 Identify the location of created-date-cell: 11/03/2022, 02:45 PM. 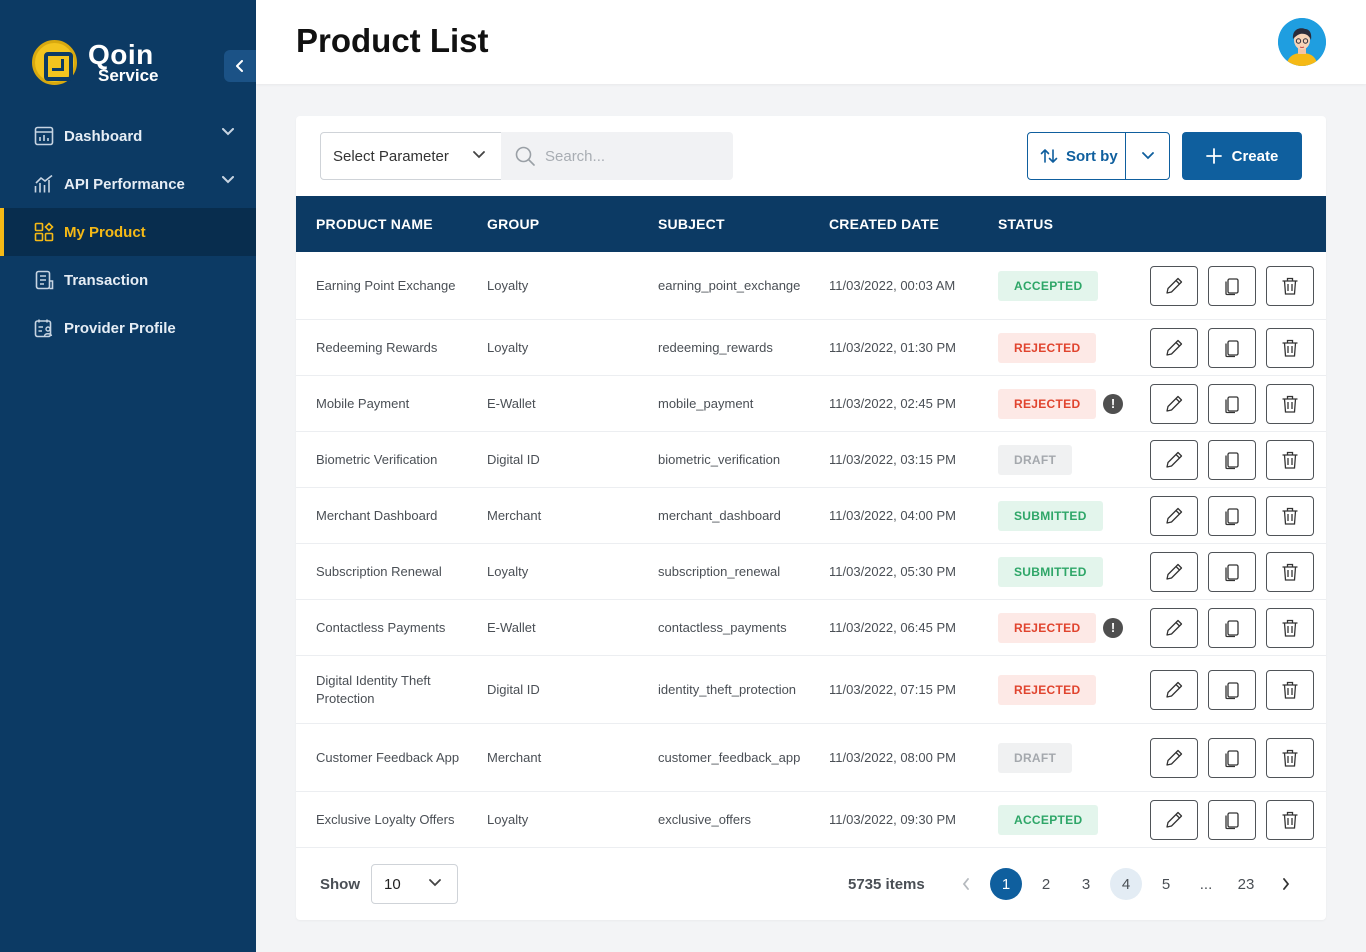
(892, 403).